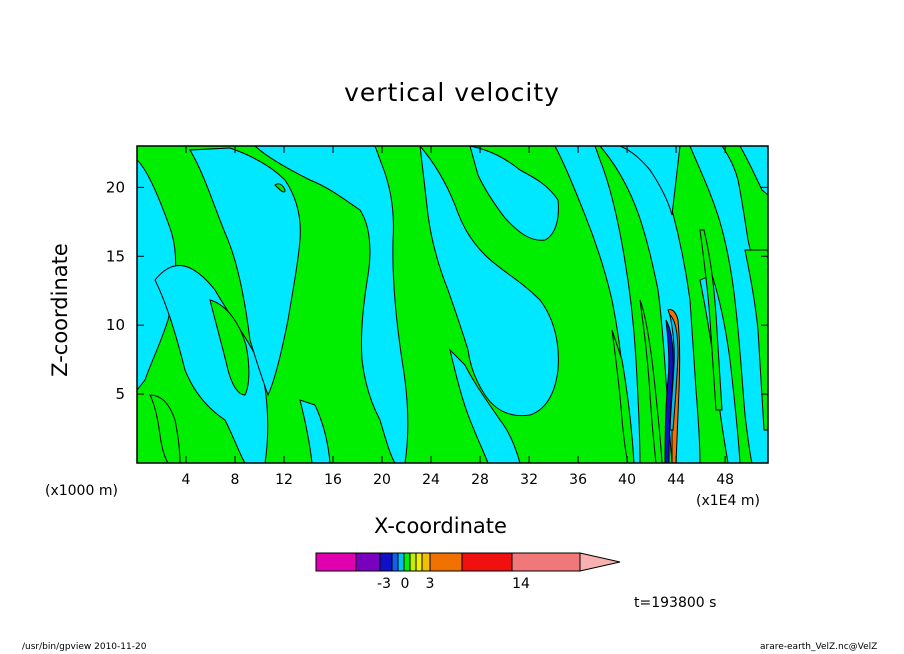 The width and height of the screenshot is (904, 654). What do you see at coordinates (405, 584) in the screenshot?
I see `colorbar-label-1: 0` at bounding box center [405, 584].